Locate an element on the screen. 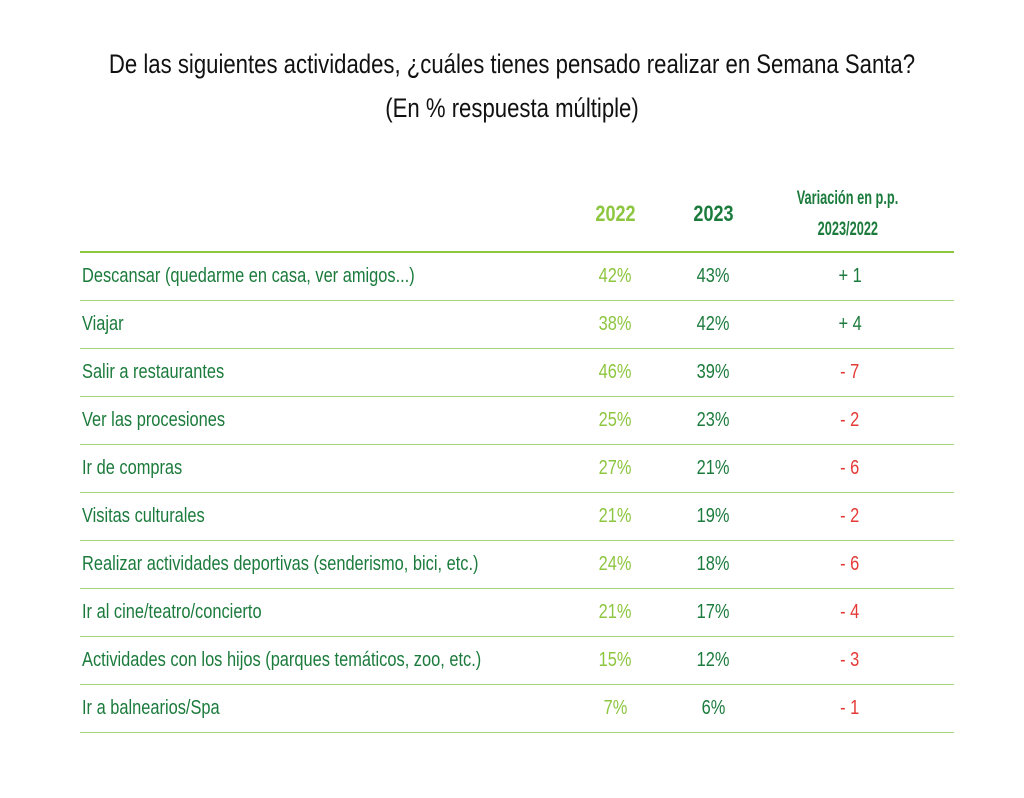  value-2022-cell: 46% is located at coordinates (615, 372).